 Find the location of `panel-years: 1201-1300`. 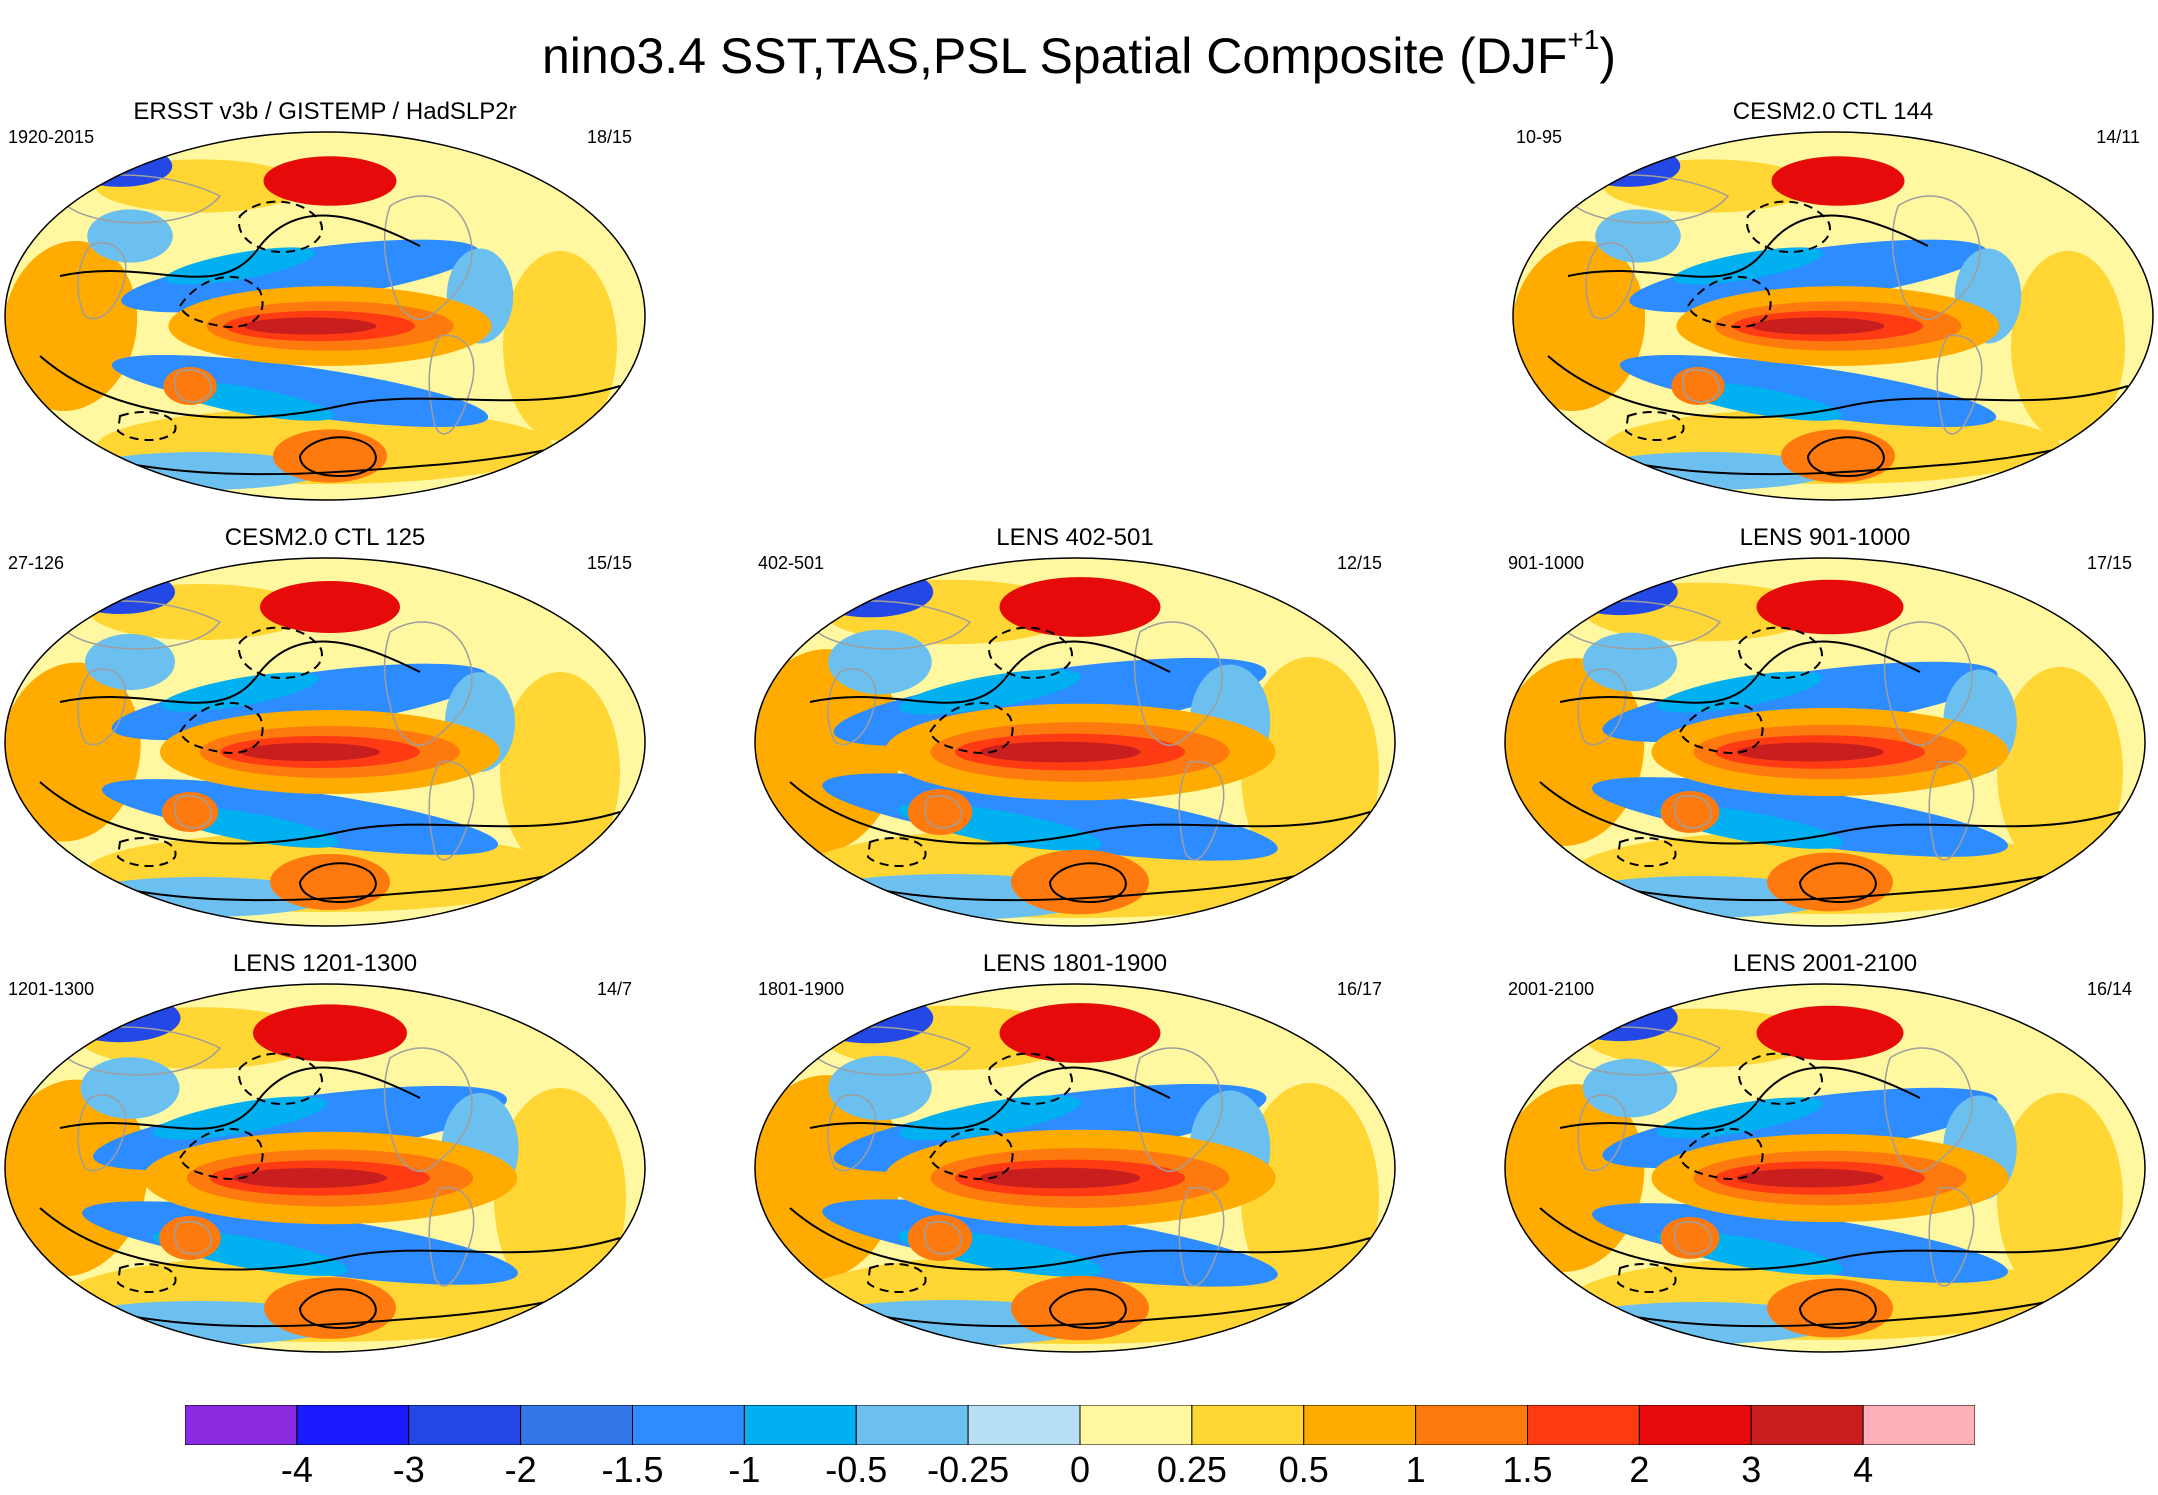

panel-years: 1201-1300 is located at coordinates (51, 989).